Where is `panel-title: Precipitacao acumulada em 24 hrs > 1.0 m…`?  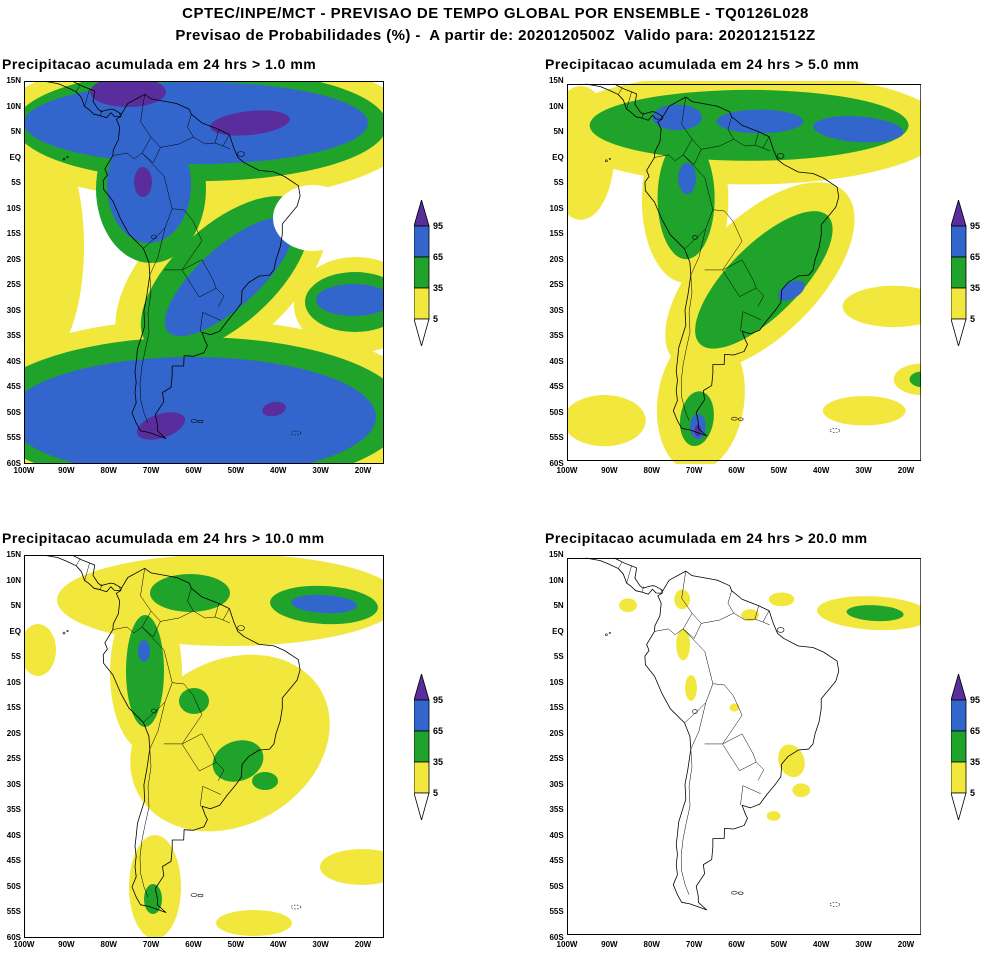
panel-title: Precipitacao acumulada em 24 hrs > 1.0 m… is located at coordinates (159, 64).